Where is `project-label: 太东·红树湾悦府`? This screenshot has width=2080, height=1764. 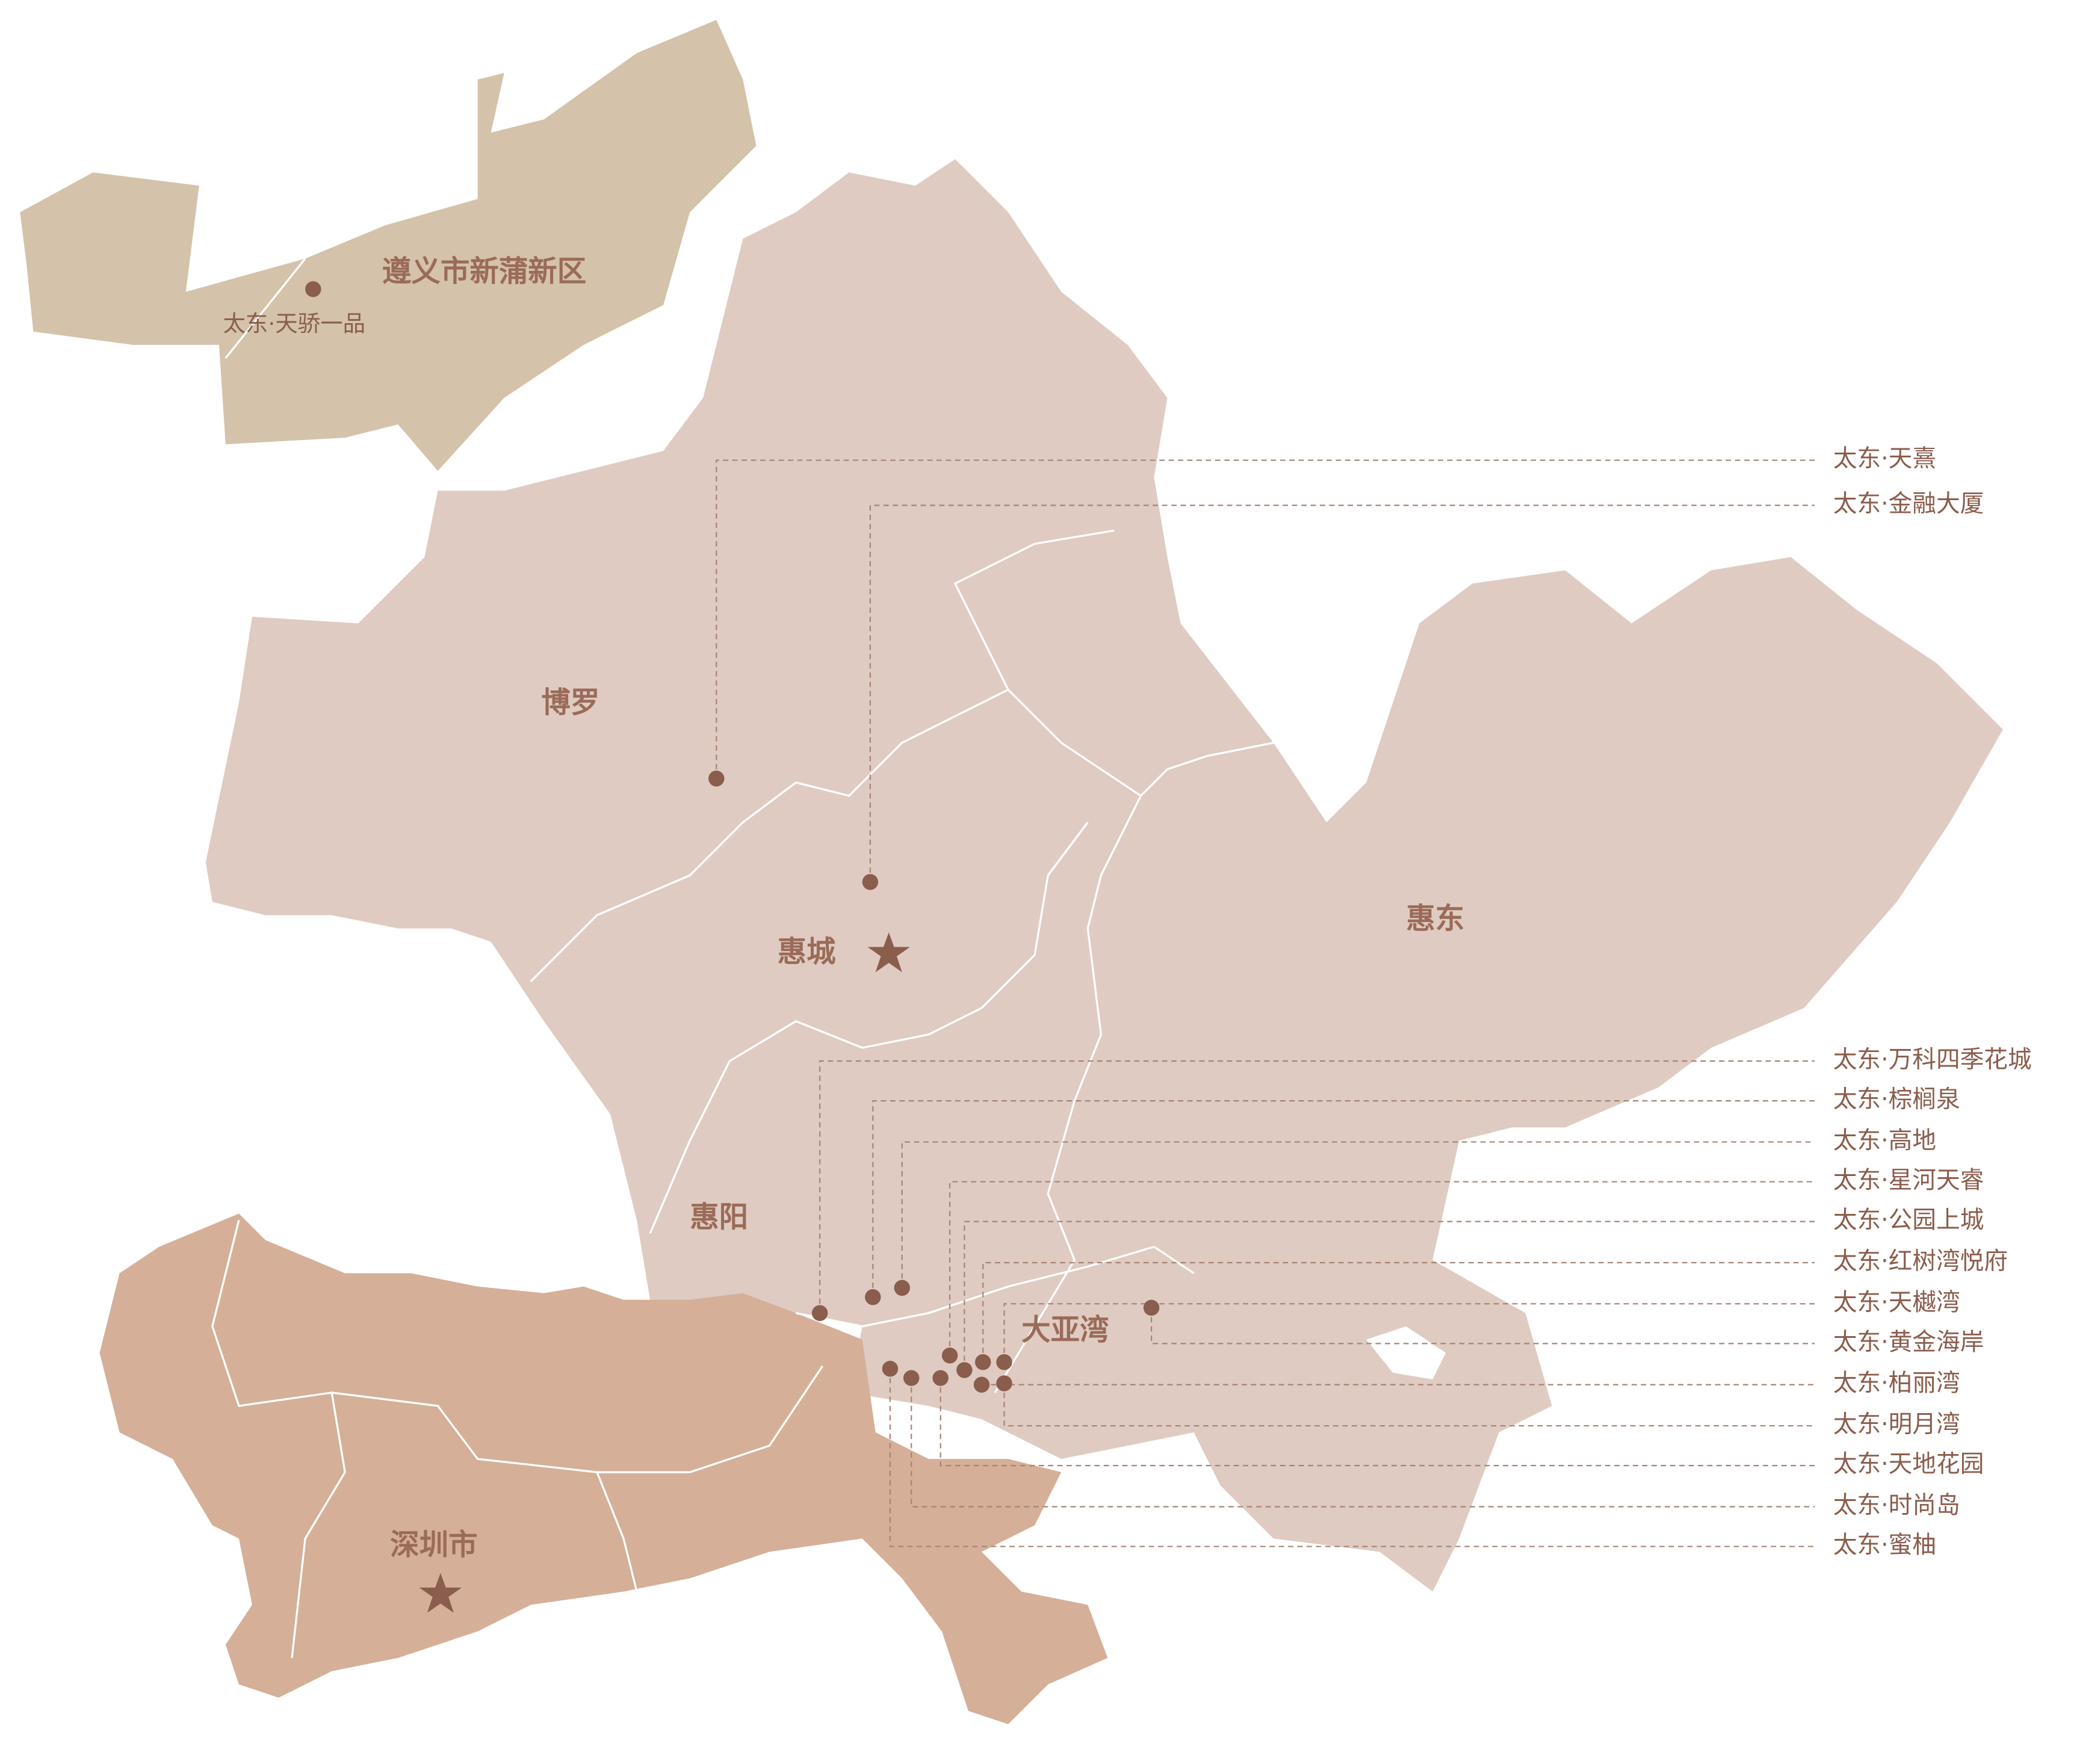 project-label: 太东·红树湾悦府 is located at coordinates (1921, 1261).